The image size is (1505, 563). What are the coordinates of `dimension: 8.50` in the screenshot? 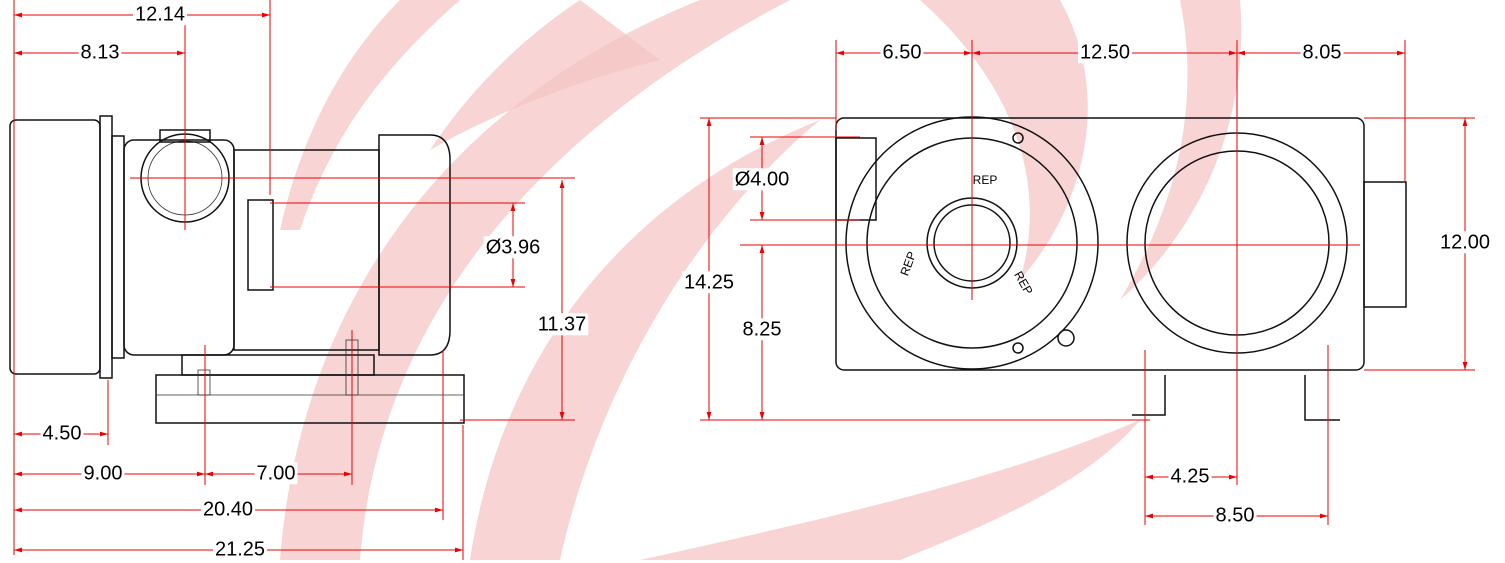 It's located at (1236, 515).